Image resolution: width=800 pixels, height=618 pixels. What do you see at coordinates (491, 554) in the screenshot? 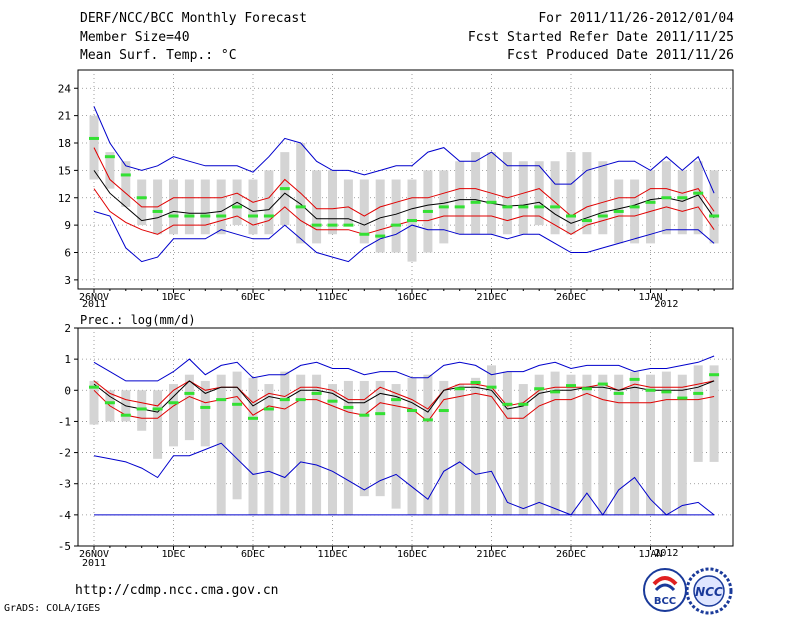
I see `x-tick-label: 21DEC` at bounding box center [491, 554].